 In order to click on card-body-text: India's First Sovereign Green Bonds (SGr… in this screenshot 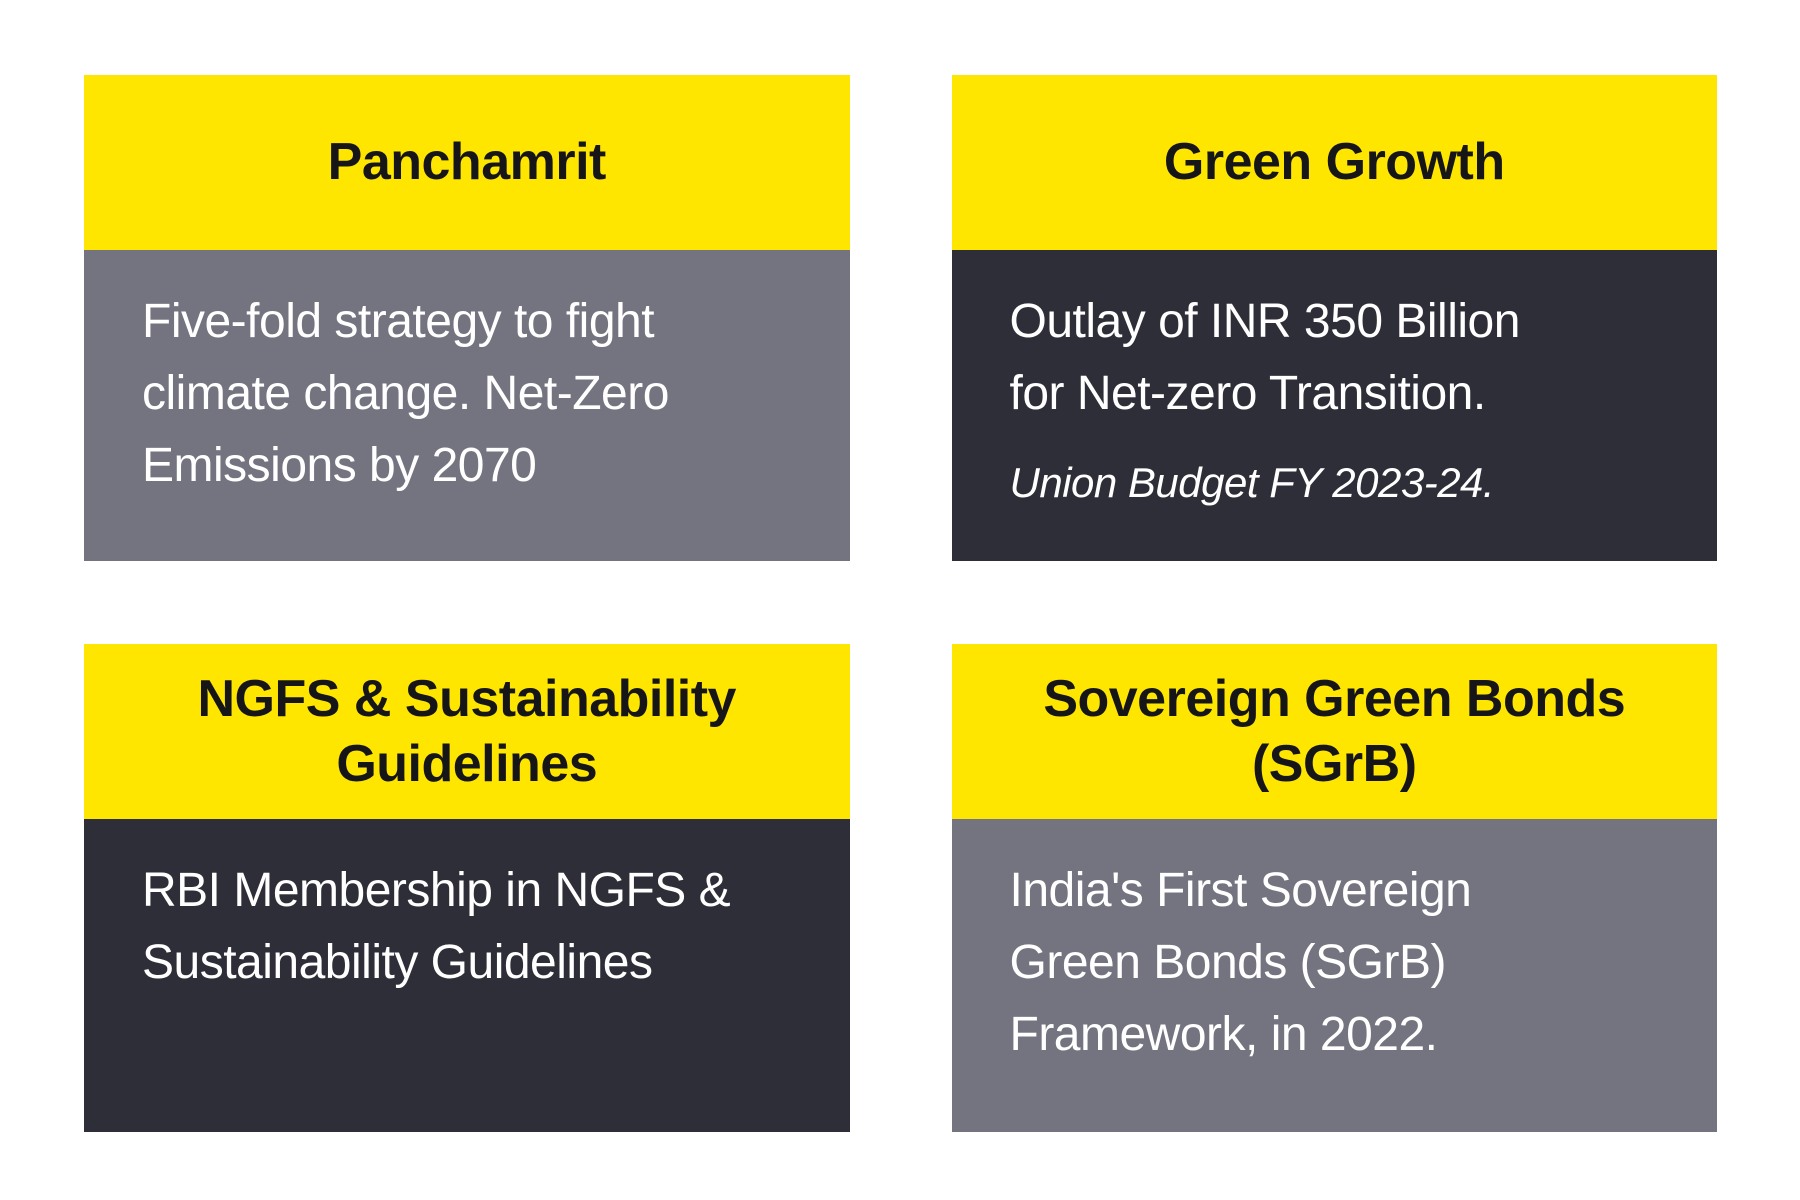, I will do `click(1240, 962)`.